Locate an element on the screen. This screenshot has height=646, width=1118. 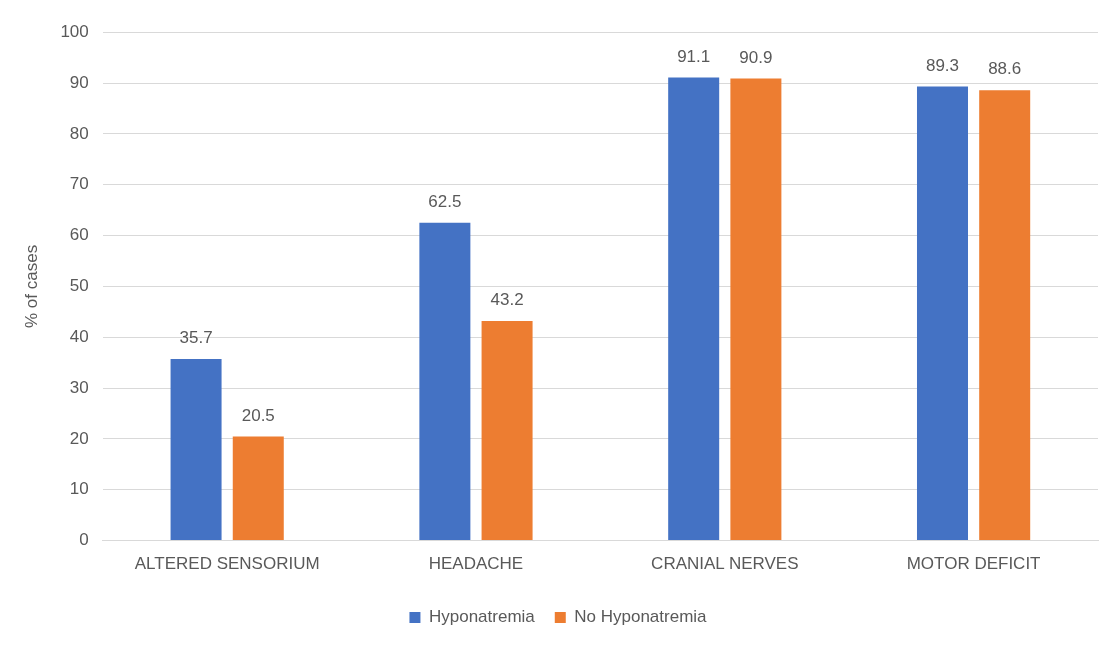
data-label: 35.7 is located at coordinates (196, 338).